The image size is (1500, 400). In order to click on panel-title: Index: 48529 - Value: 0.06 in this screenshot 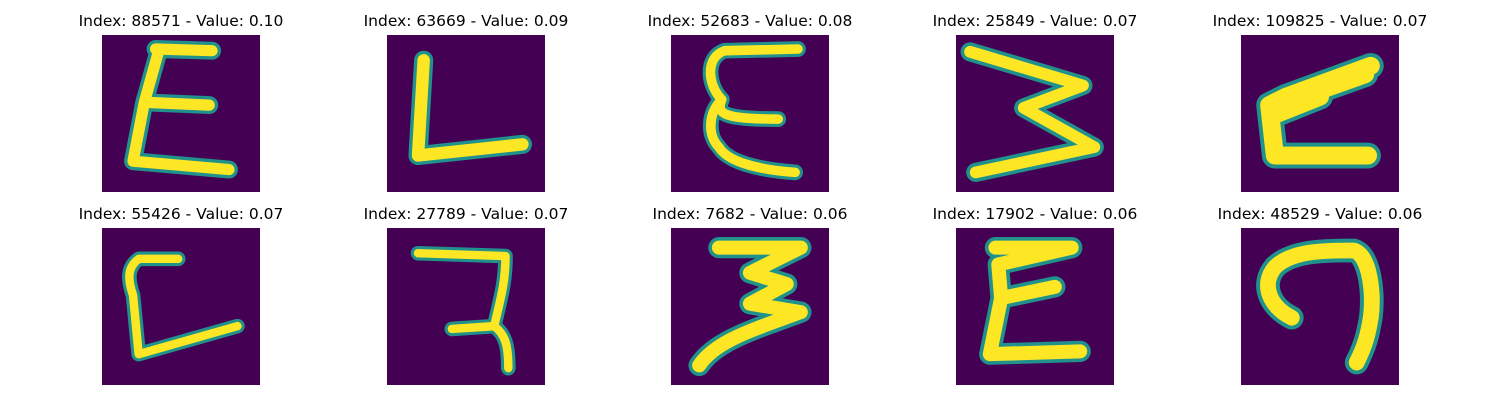, I will do `click(1320, 214)`.